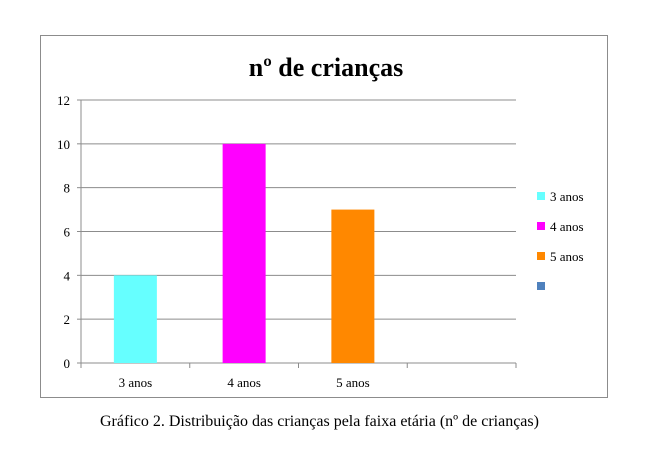  I want to click on legend-label: 5 anos, so click(567, 256).